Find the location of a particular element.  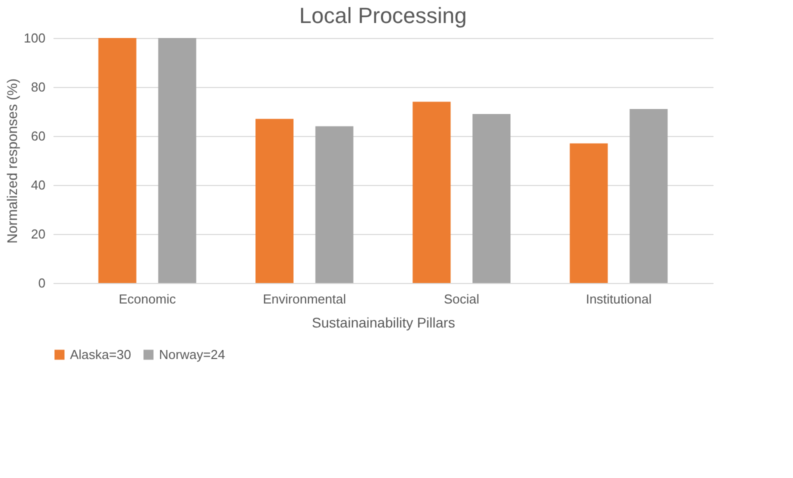

y-tick-label: 80 is located at coordinates (38, 87).